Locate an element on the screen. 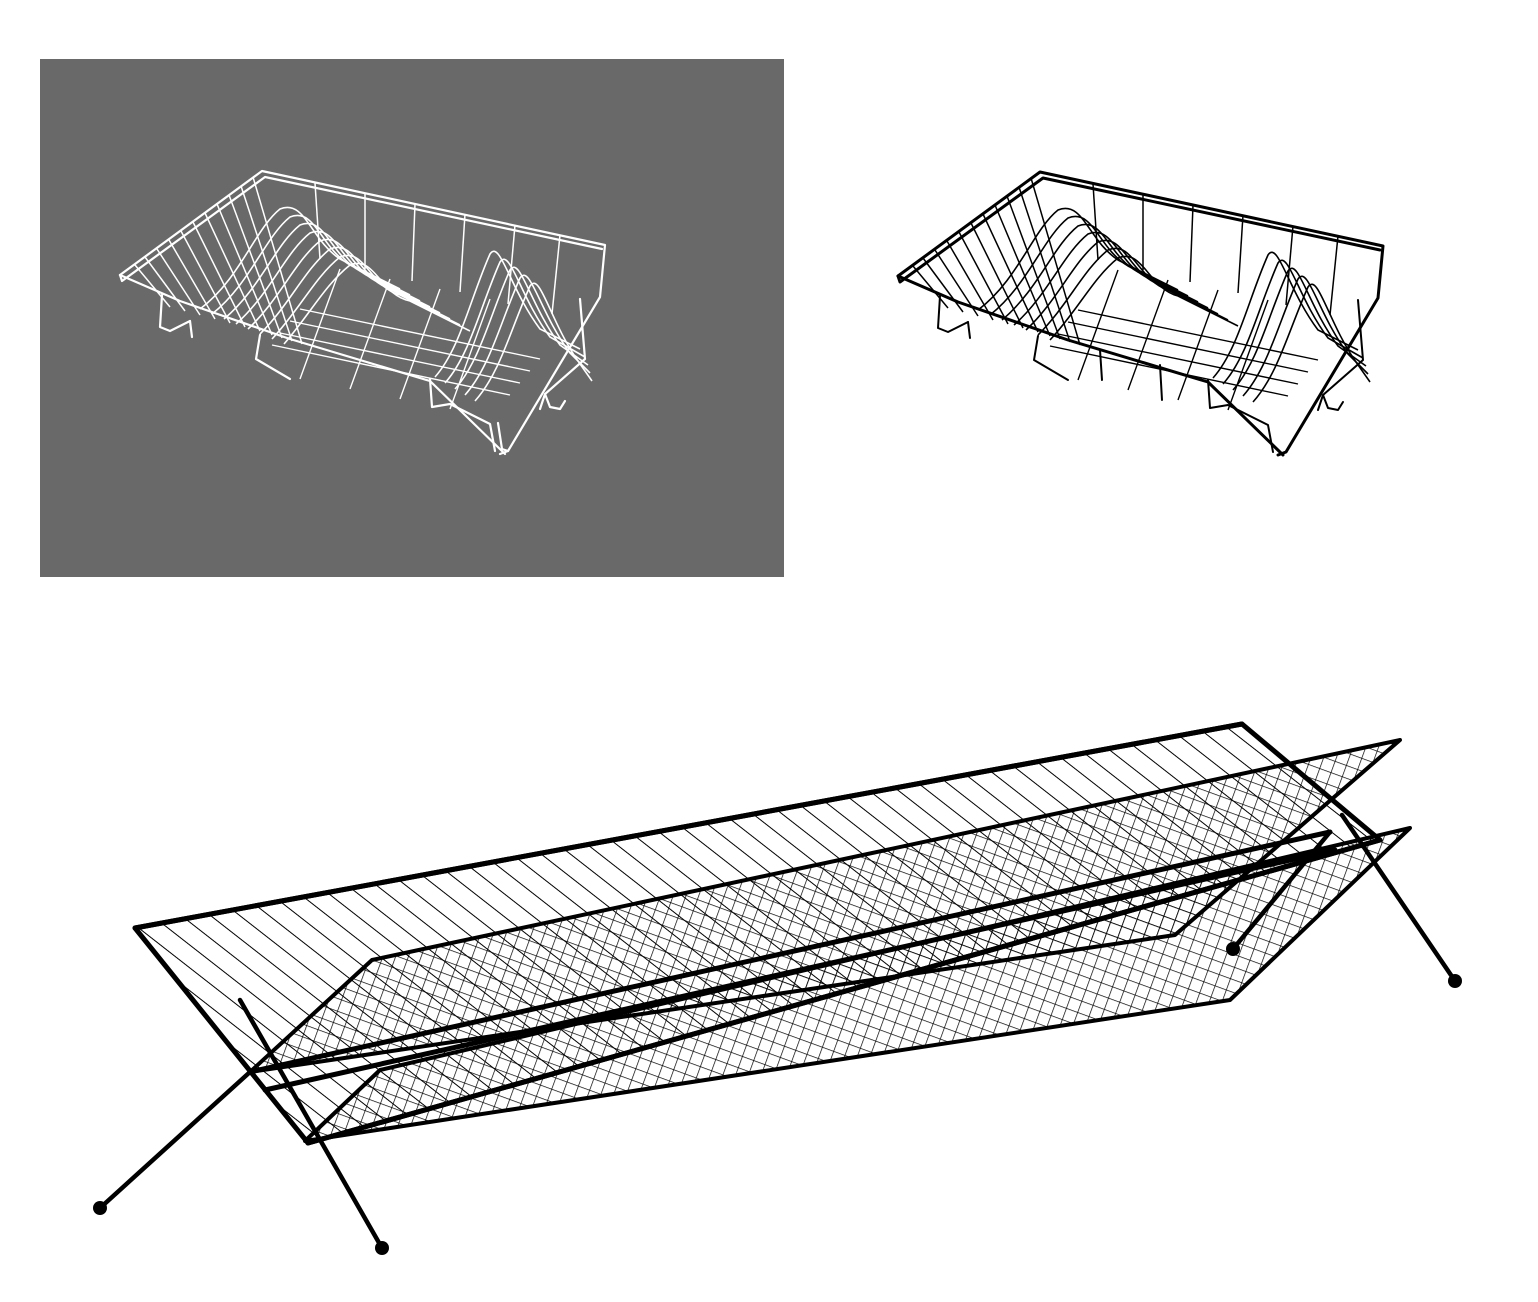 This screenshot has height=1302, width=1538. rack-top-rim is located at coordinates (1140, 313).